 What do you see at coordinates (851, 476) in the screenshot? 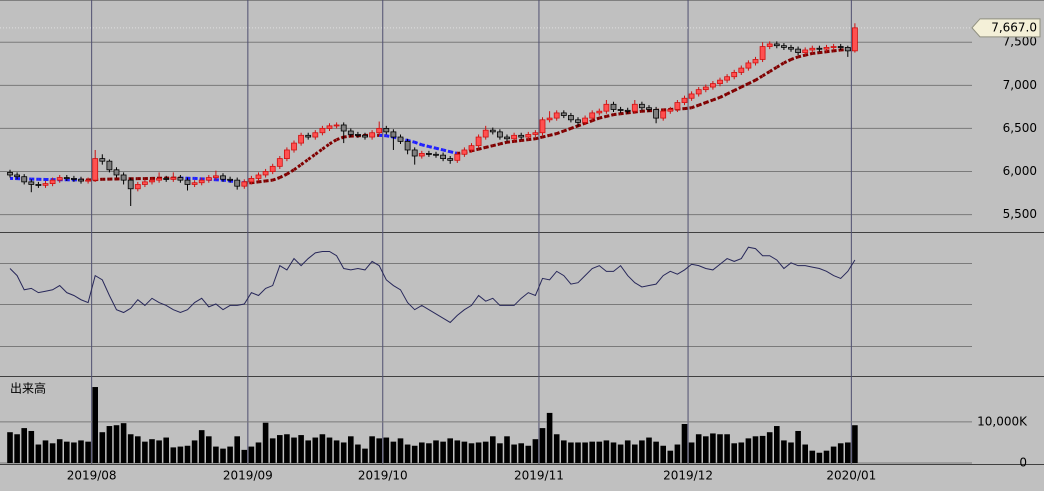
I see `x-tick-label: 2020/01` at bounding box center [851, 476].